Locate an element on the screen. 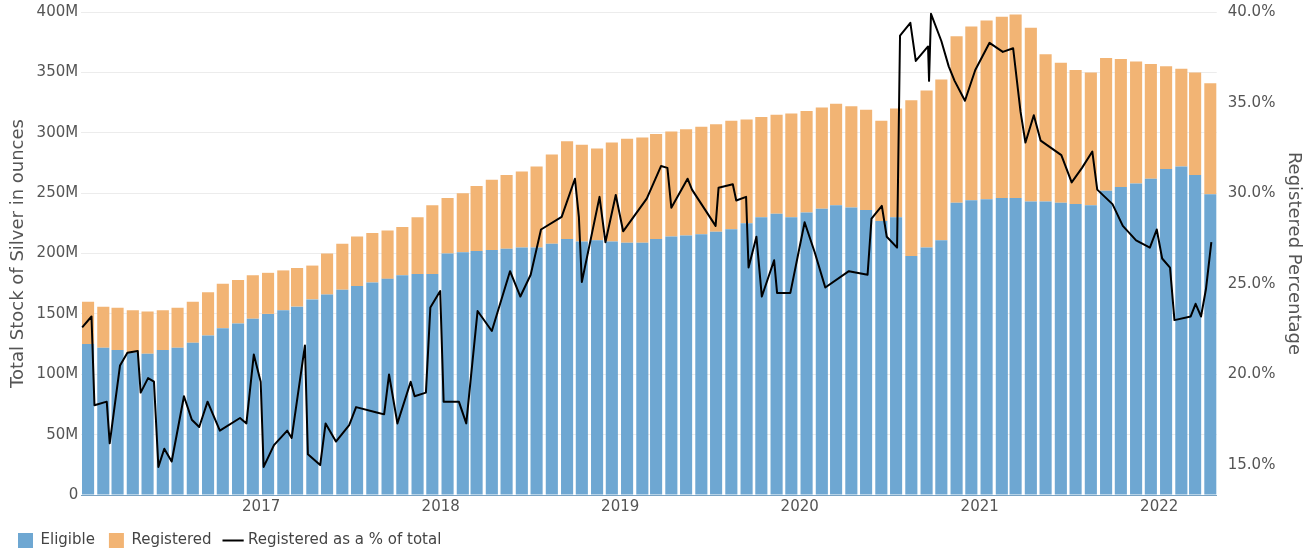 The height and width of the screenshot is (558, 1314). y2-tick-label: 15.0% is located at coordinates (1251, 463).